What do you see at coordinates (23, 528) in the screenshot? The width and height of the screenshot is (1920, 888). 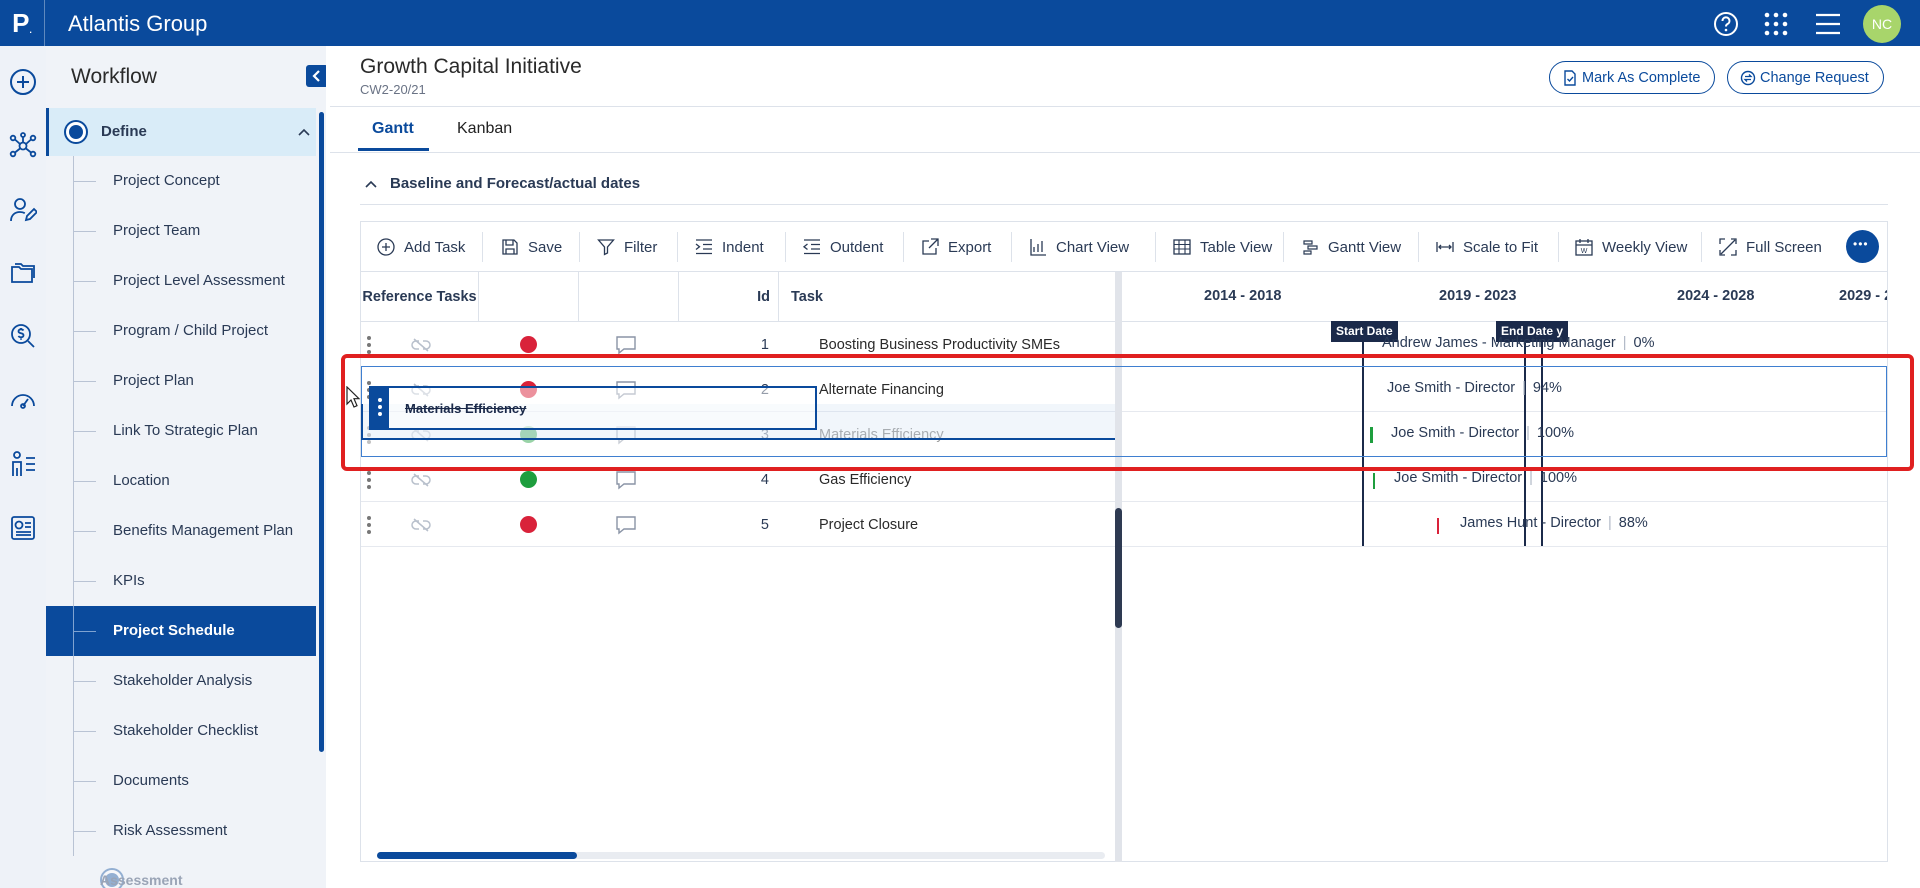 I see `report-icon` at bounding box center [23, 528].